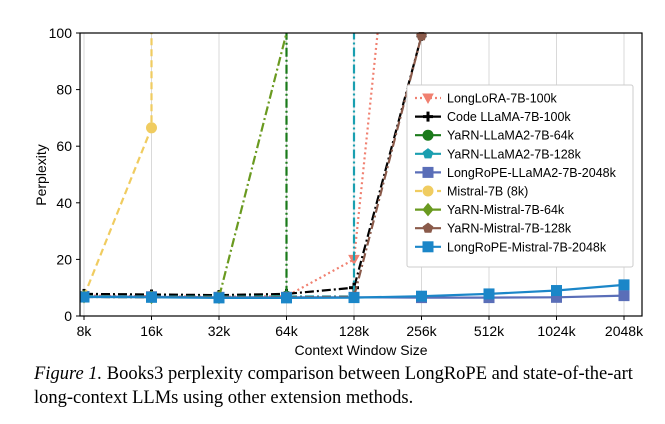 The height and width of the screenshot is (424, 665). Describe the element at coordinates (624, 331) in the screenshot. I see `x-tick-label: 2048k` at that location.